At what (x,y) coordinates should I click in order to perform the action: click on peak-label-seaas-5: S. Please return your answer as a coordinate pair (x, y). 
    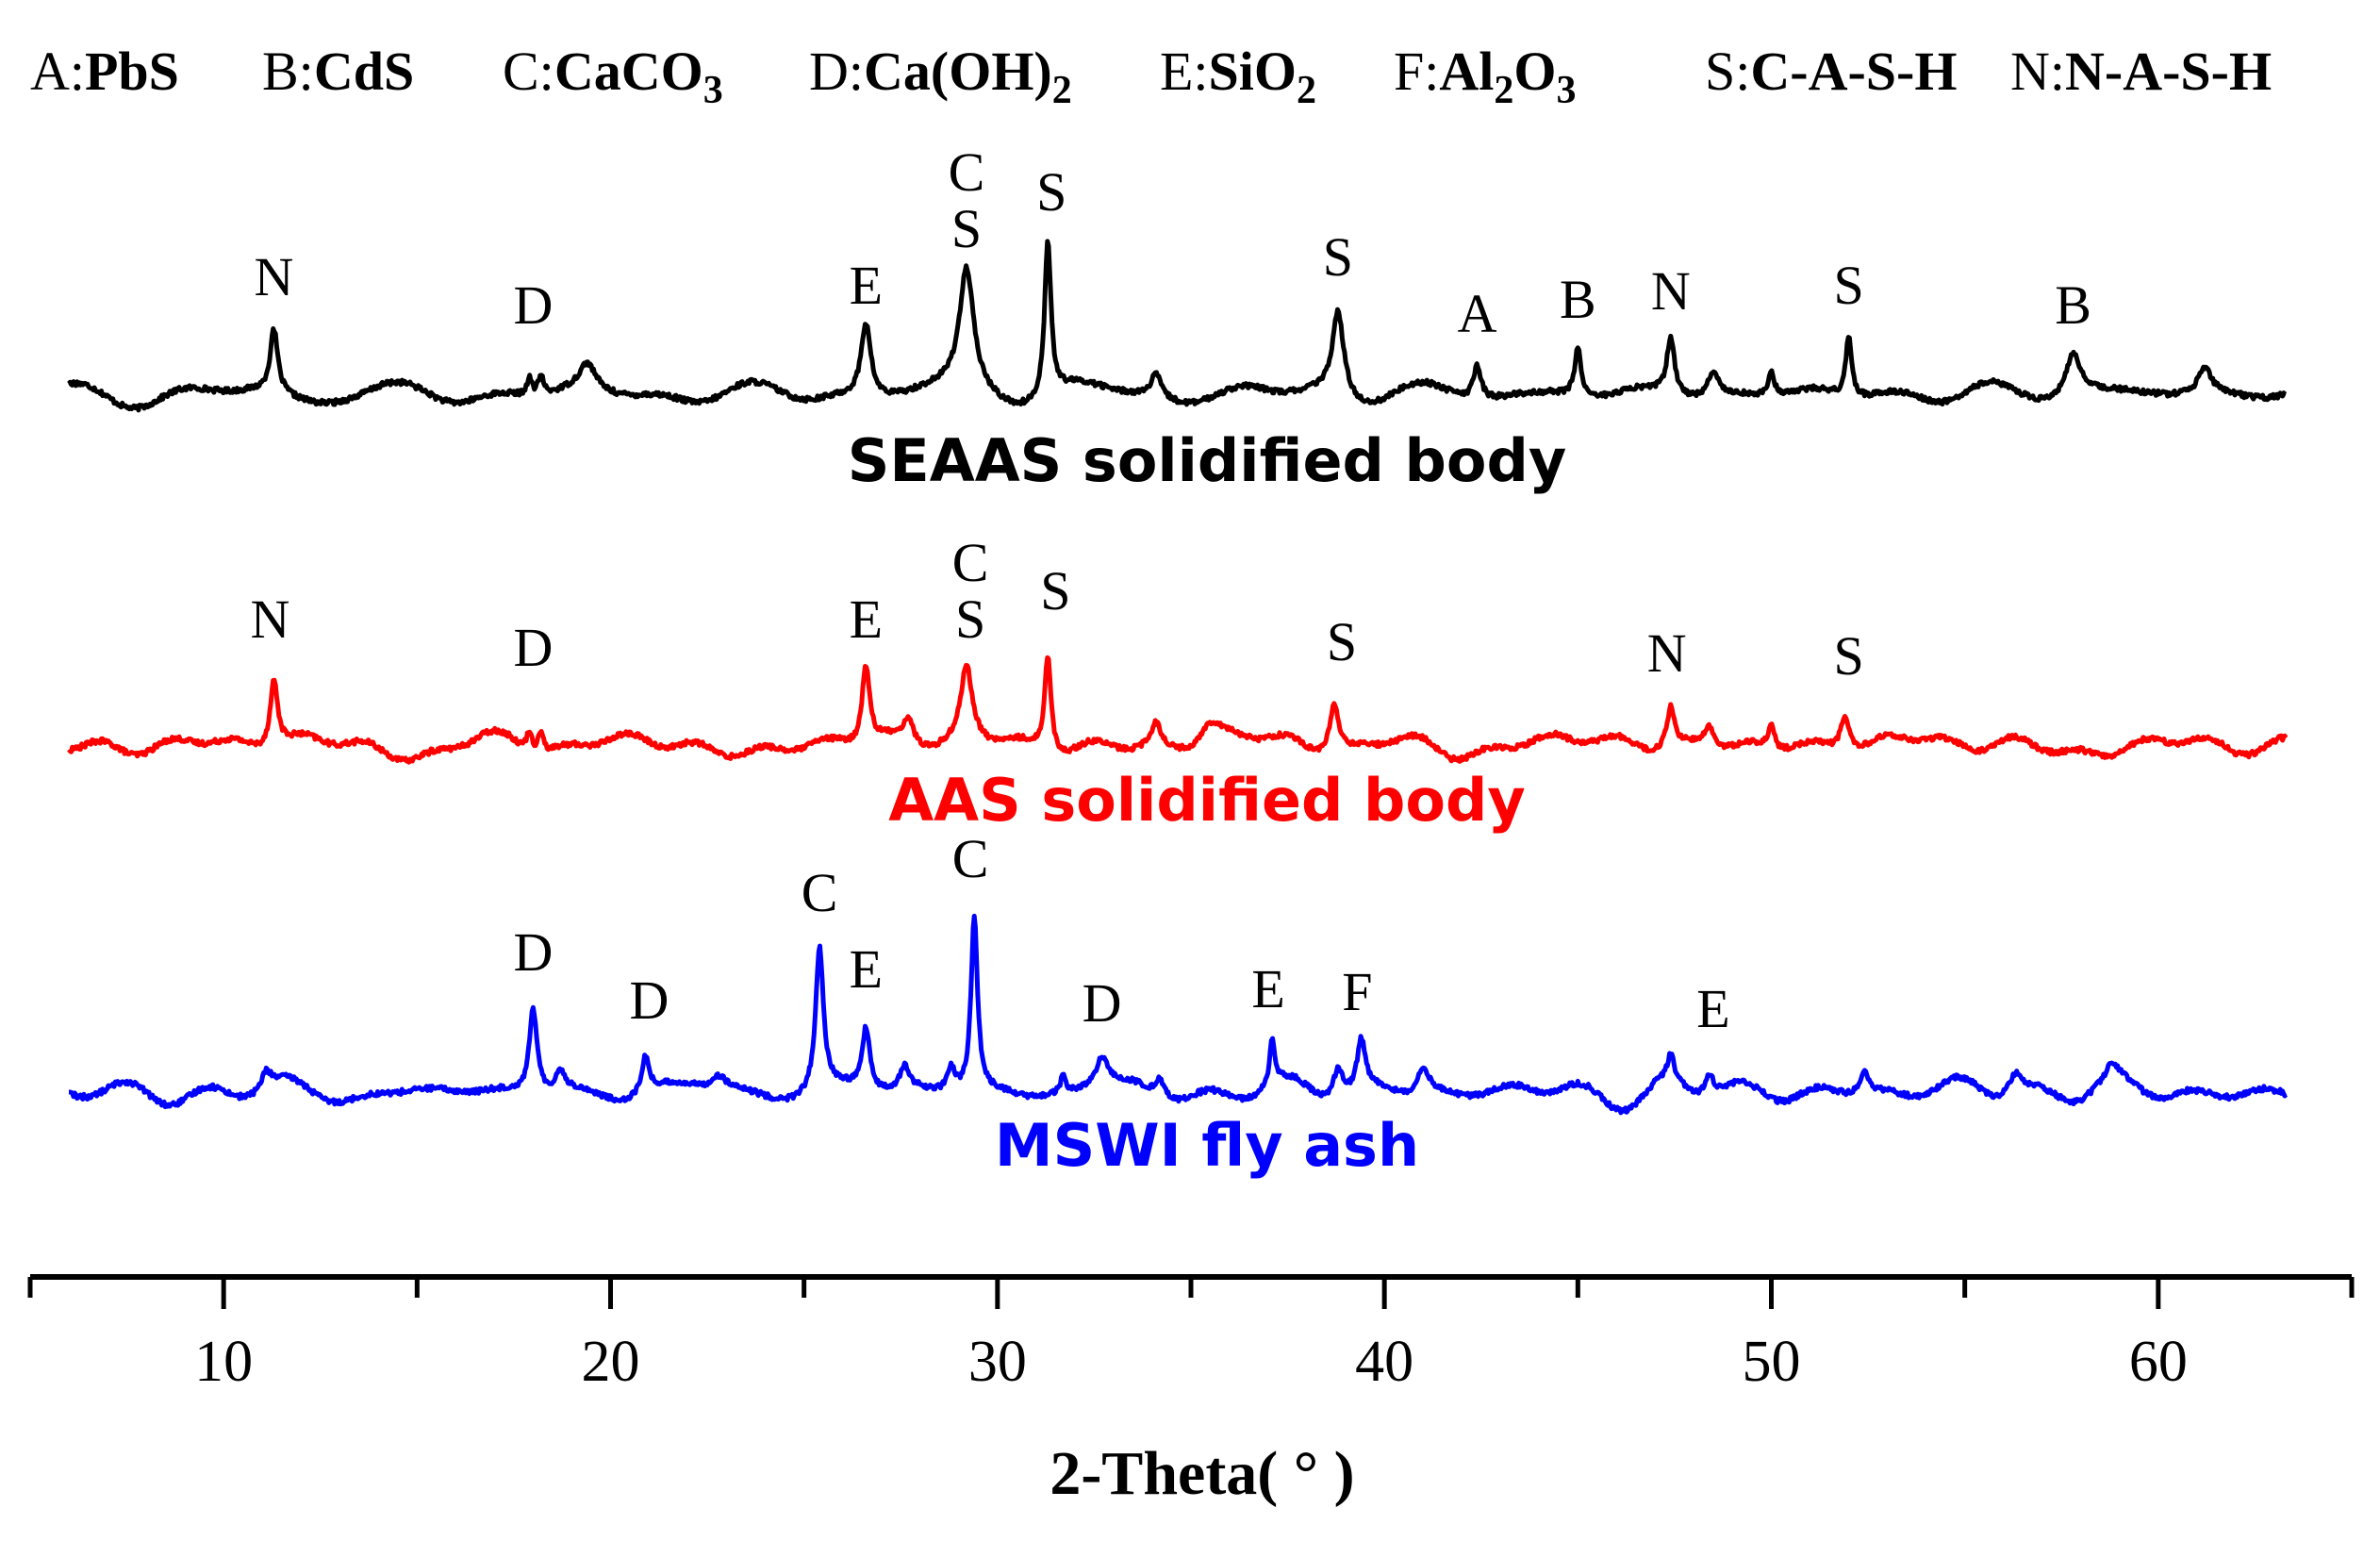
    Looking at the image, I should click on (1051, 192).